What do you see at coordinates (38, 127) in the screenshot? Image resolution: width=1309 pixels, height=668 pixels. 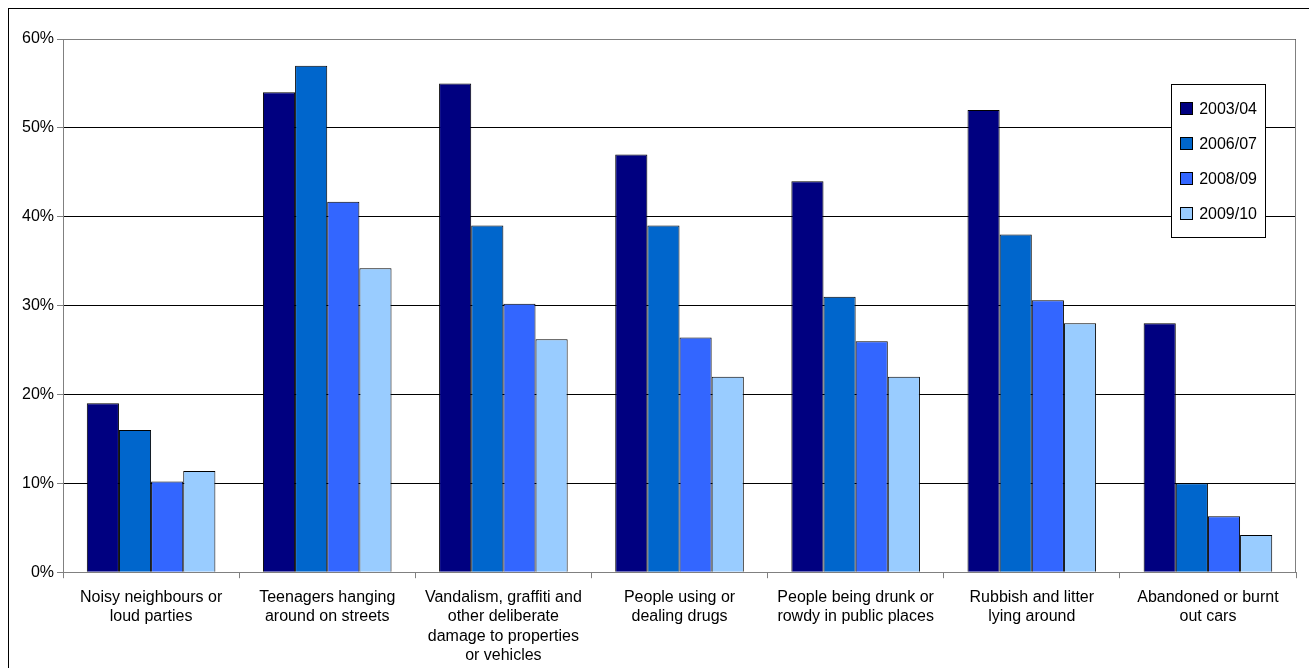 I see `y-tick-label: 50%` at bounding box center [38, 127].